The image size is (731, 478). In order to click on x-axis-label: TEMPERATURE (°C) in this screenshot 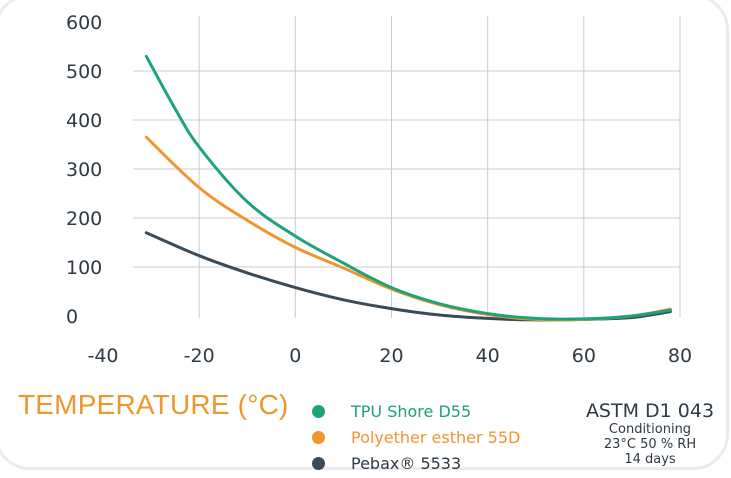, I will do `click(153, 404)`.